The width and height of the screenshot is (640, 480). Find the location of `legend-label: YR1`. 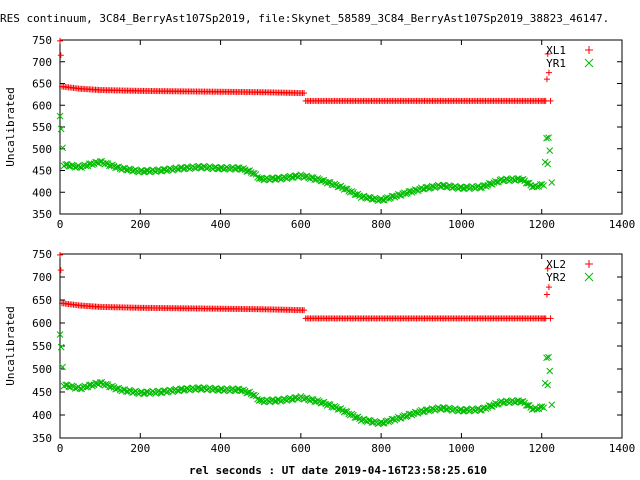

legend-label: YR1 is located at coordinates (556, 63).